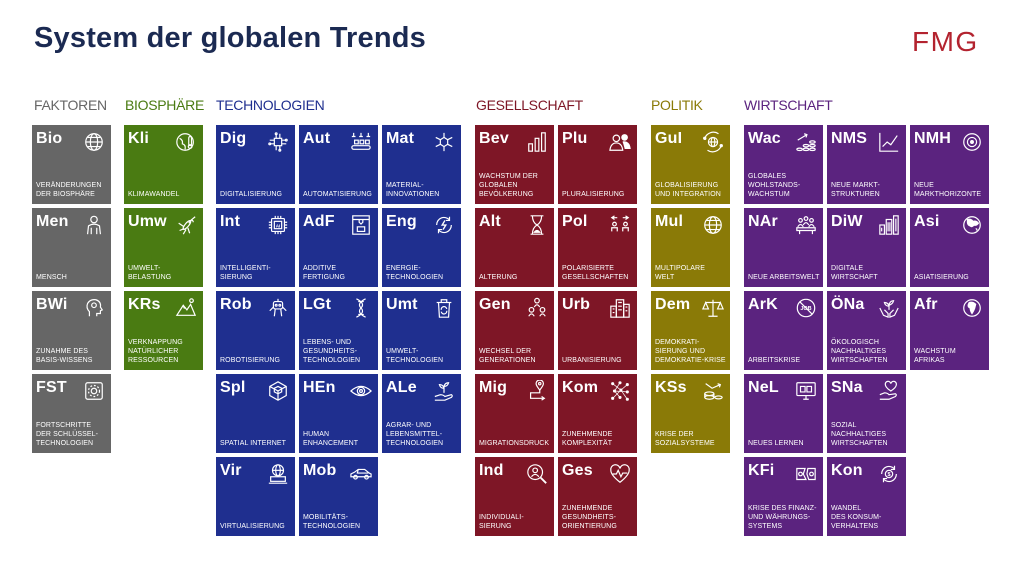  Describe the element at coordinates (620, 308) in the screenshot. I see `city-icon` at that location.